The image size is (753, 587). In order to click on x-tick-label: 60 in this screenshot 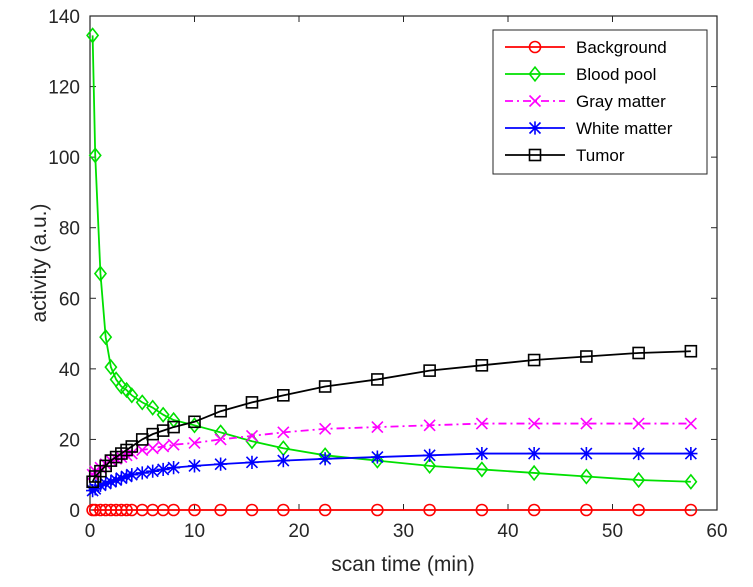, I will do `click(716, 531)`.